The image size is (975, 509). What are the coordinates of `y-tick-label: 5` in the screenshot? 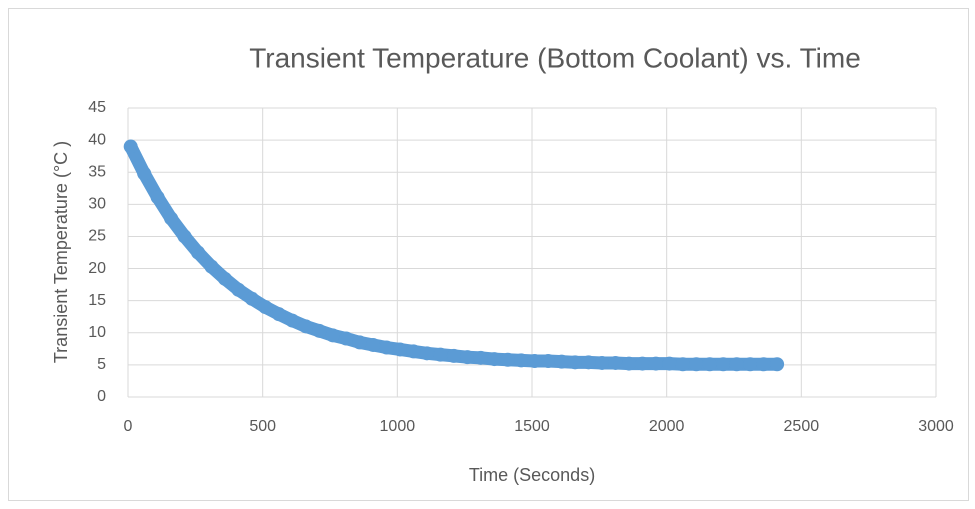 It's located at (101, 364).